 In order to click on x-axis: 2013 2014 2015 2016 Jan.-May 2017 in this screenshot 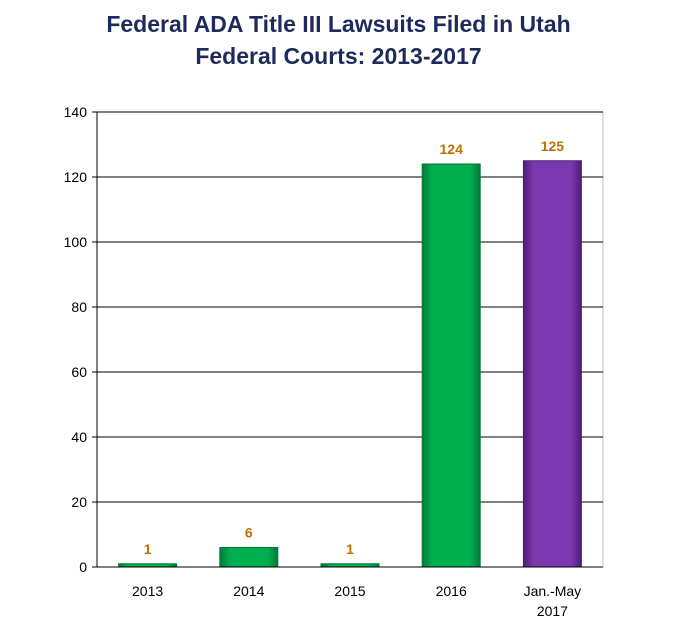, I will do `click(350, 592)`.